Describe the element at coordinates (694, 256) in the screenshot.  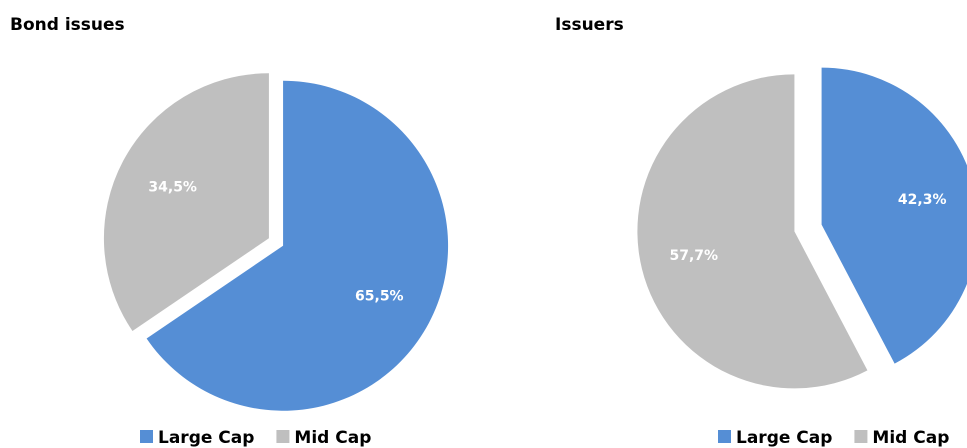
I see `data-label: 57,7%` at that location.